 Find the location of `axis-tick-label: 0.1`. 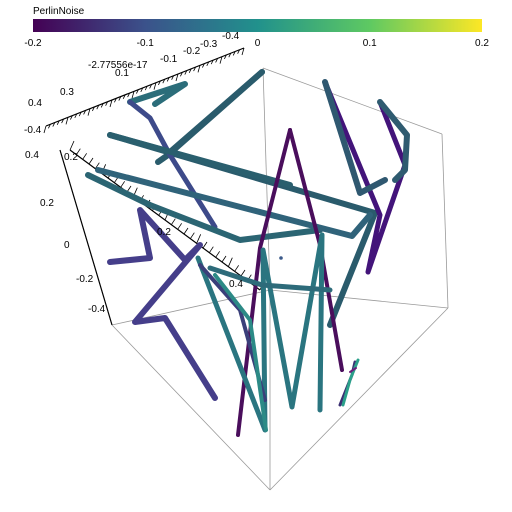

axis-tick-label: 0.1 is located at coordinates (122, 73).